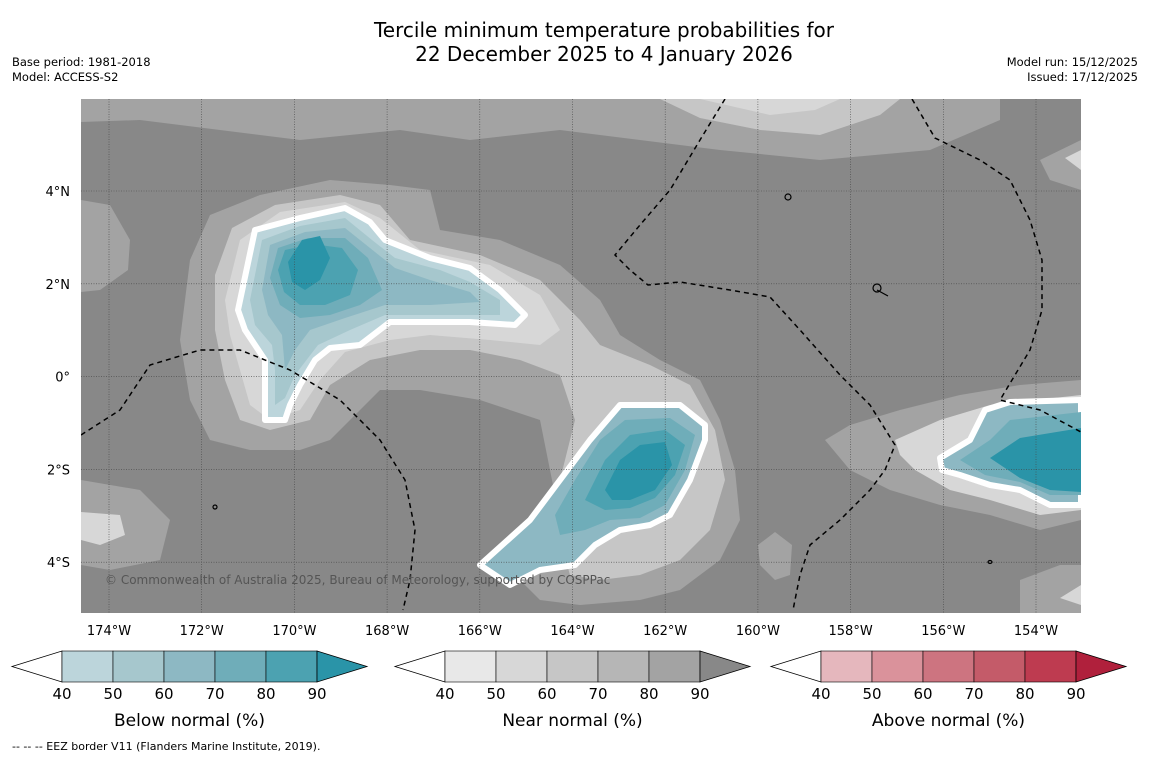  I want to click on near-normal-left-bottom, so click(125, 525).